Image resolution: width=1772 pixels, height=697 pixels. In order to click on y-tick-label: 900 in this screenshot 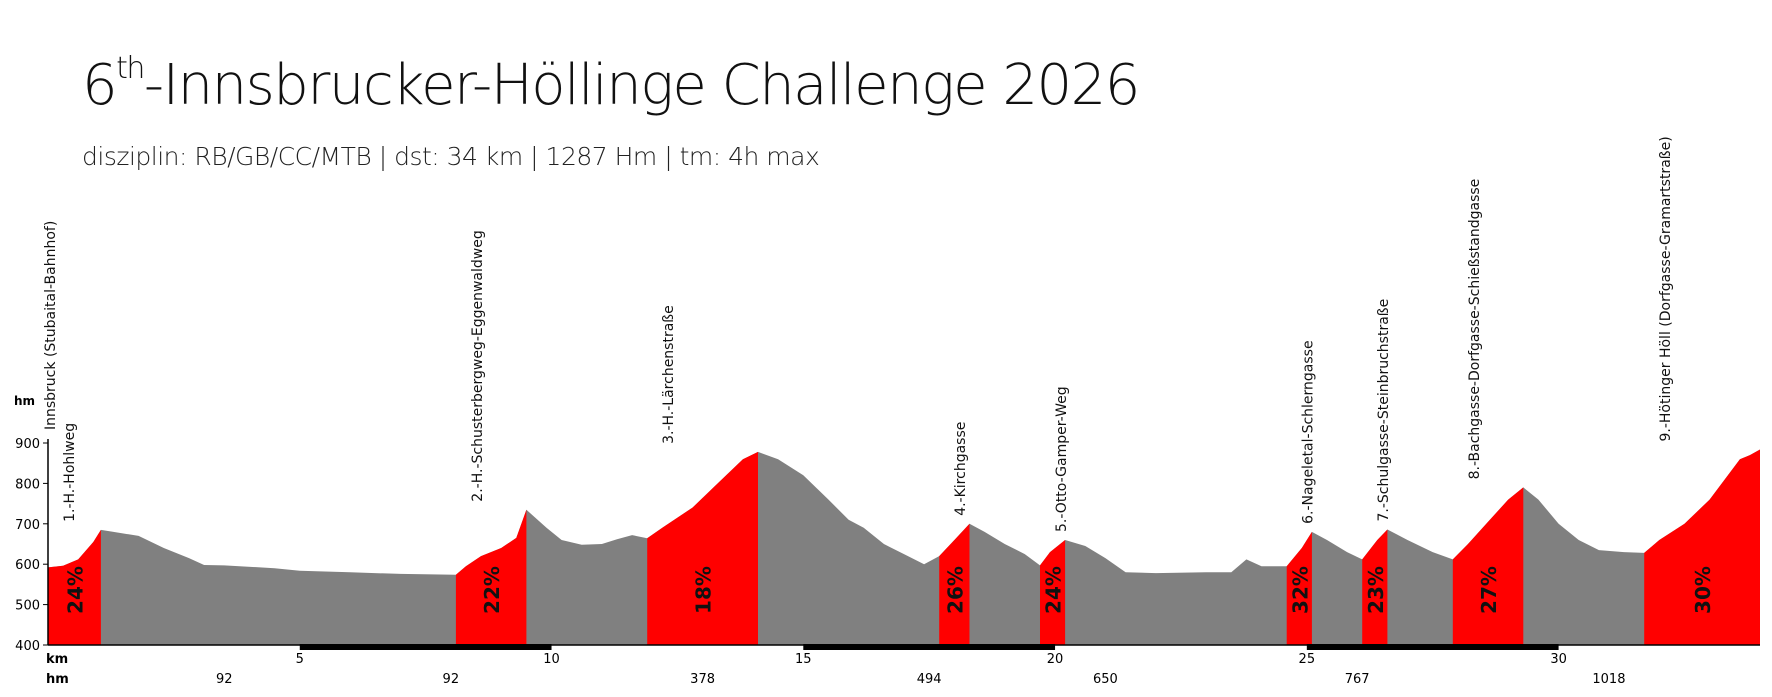, I will do `click(27, 444)`.